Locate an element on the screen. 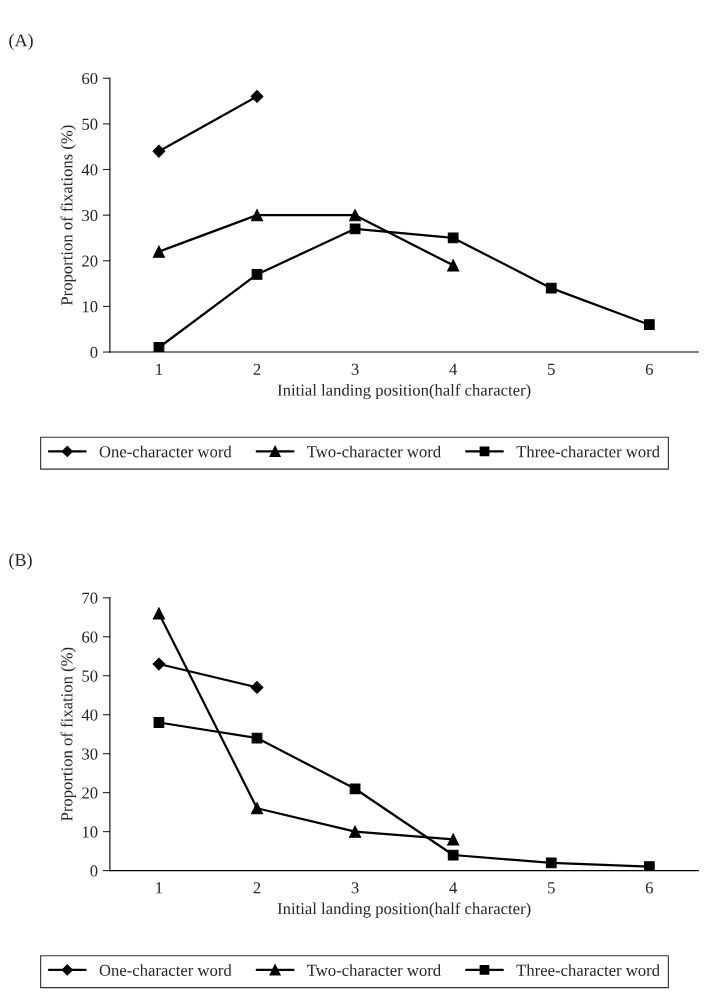 The height and width of the screenshot is (1003, 709). chart-title: (B) is located at coordinates (20, 561).